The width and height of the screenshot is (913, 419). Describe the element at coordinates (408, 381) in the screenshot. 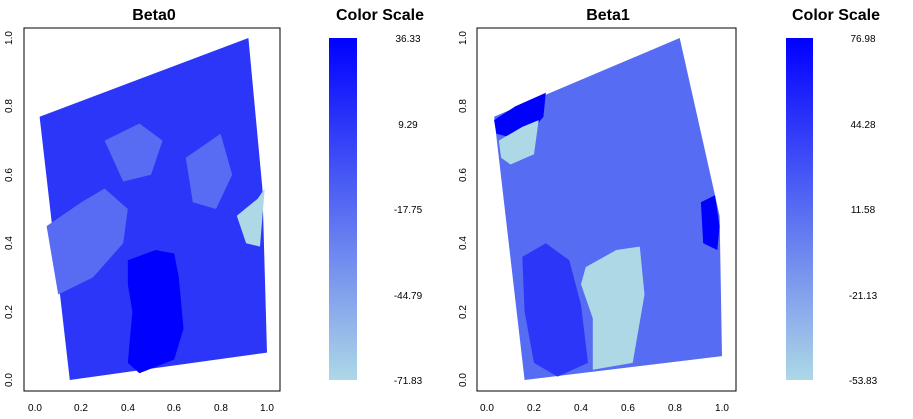

I see `colorbar-tick-label: -71.83` at that location.